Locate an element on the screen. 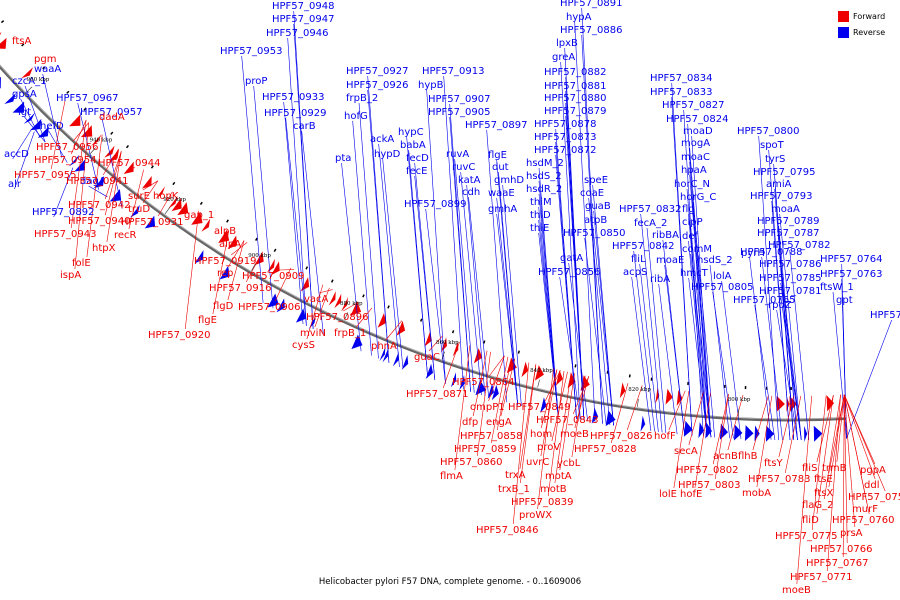  reverse-gene-label: hypC is located at coordinates (411, 132).